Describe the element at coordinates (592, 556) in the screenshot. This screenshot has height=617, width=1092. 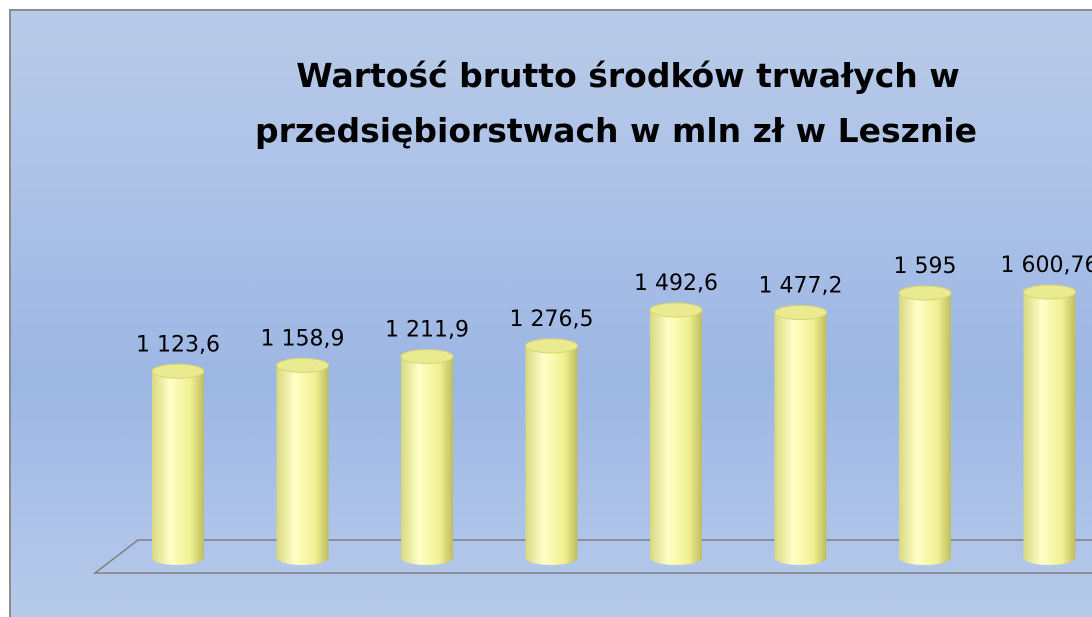
I see `floor` at that location.